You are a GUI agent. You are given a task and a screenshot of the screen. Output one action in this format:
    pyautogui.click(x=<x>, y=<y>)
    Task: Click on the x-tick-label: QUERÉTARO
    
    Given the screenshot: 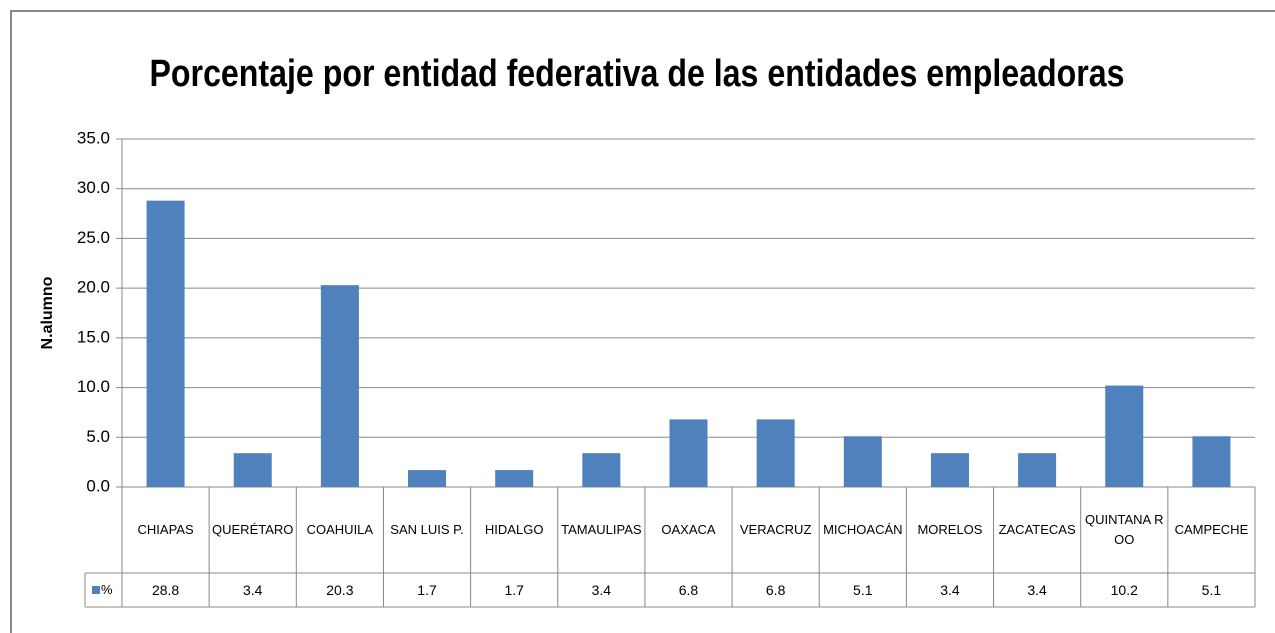 What is the action you would take?
    pyautogui.click(x=253, y=529)
    